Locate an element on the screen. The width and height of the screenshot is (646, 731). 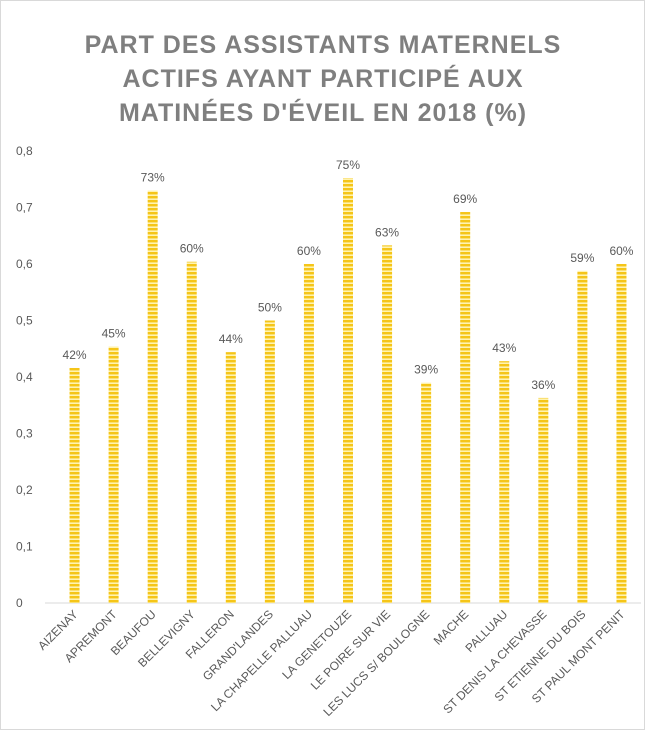
y-tick-label: 0,8 is located at coordinates (24, 151).